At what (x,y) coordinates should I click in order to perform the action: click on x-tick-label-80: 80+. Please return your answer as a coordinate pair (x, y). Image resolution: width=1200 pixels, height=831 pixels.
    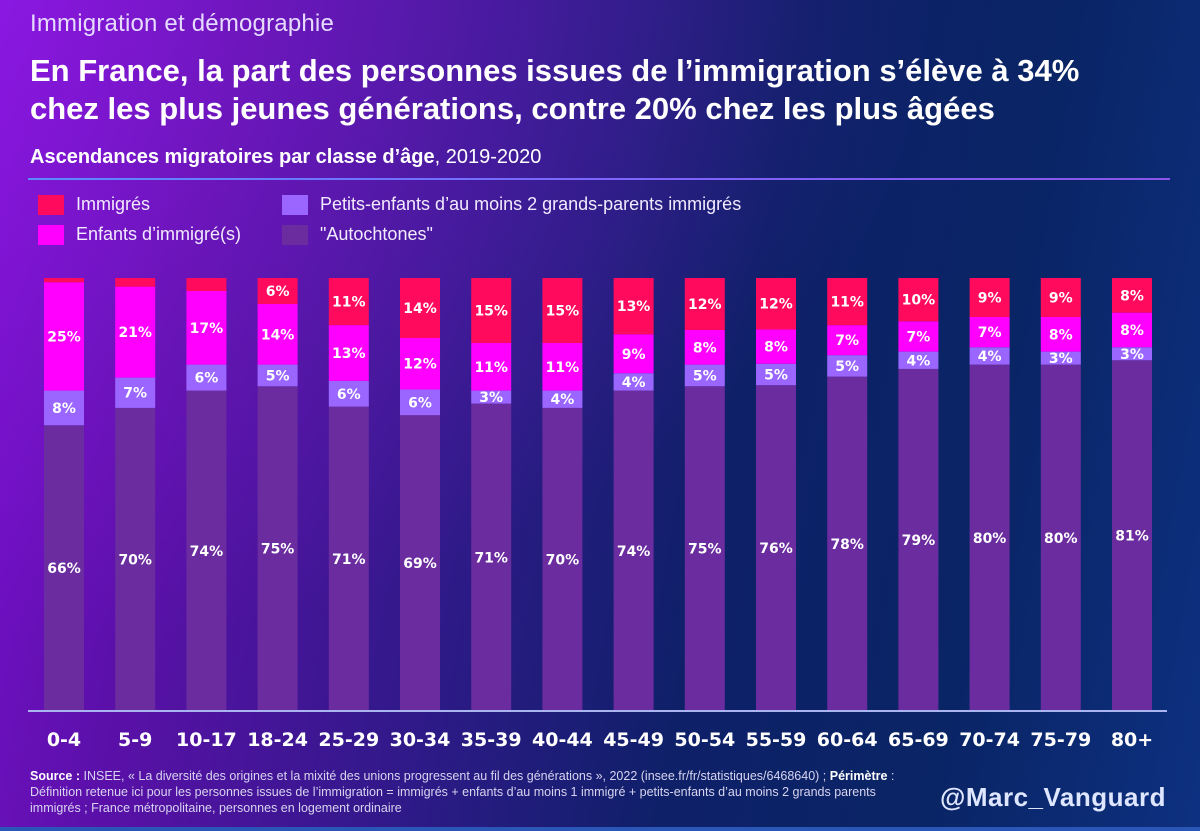
    Looking at the image, I should click on (1132, 740).